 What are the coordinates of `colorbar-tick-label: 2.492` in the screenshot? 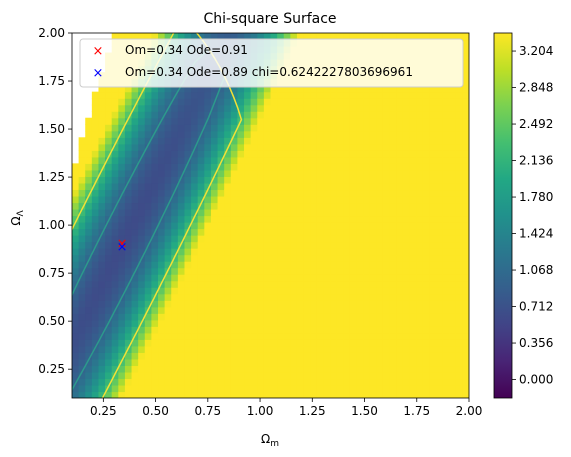 It's located at (536, 124).